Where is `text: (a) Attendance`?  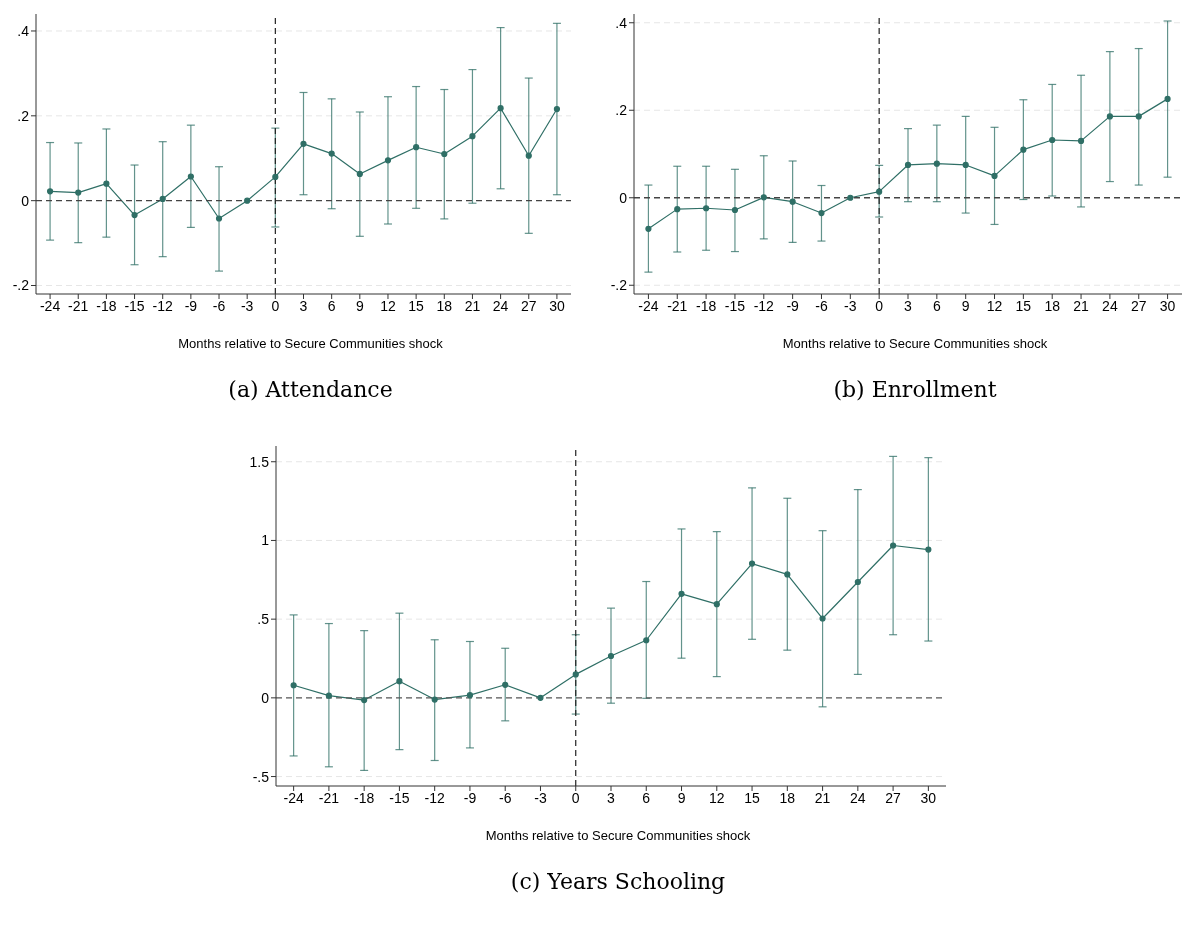
text: (a) Attendance is located at coordinates (310, 389).